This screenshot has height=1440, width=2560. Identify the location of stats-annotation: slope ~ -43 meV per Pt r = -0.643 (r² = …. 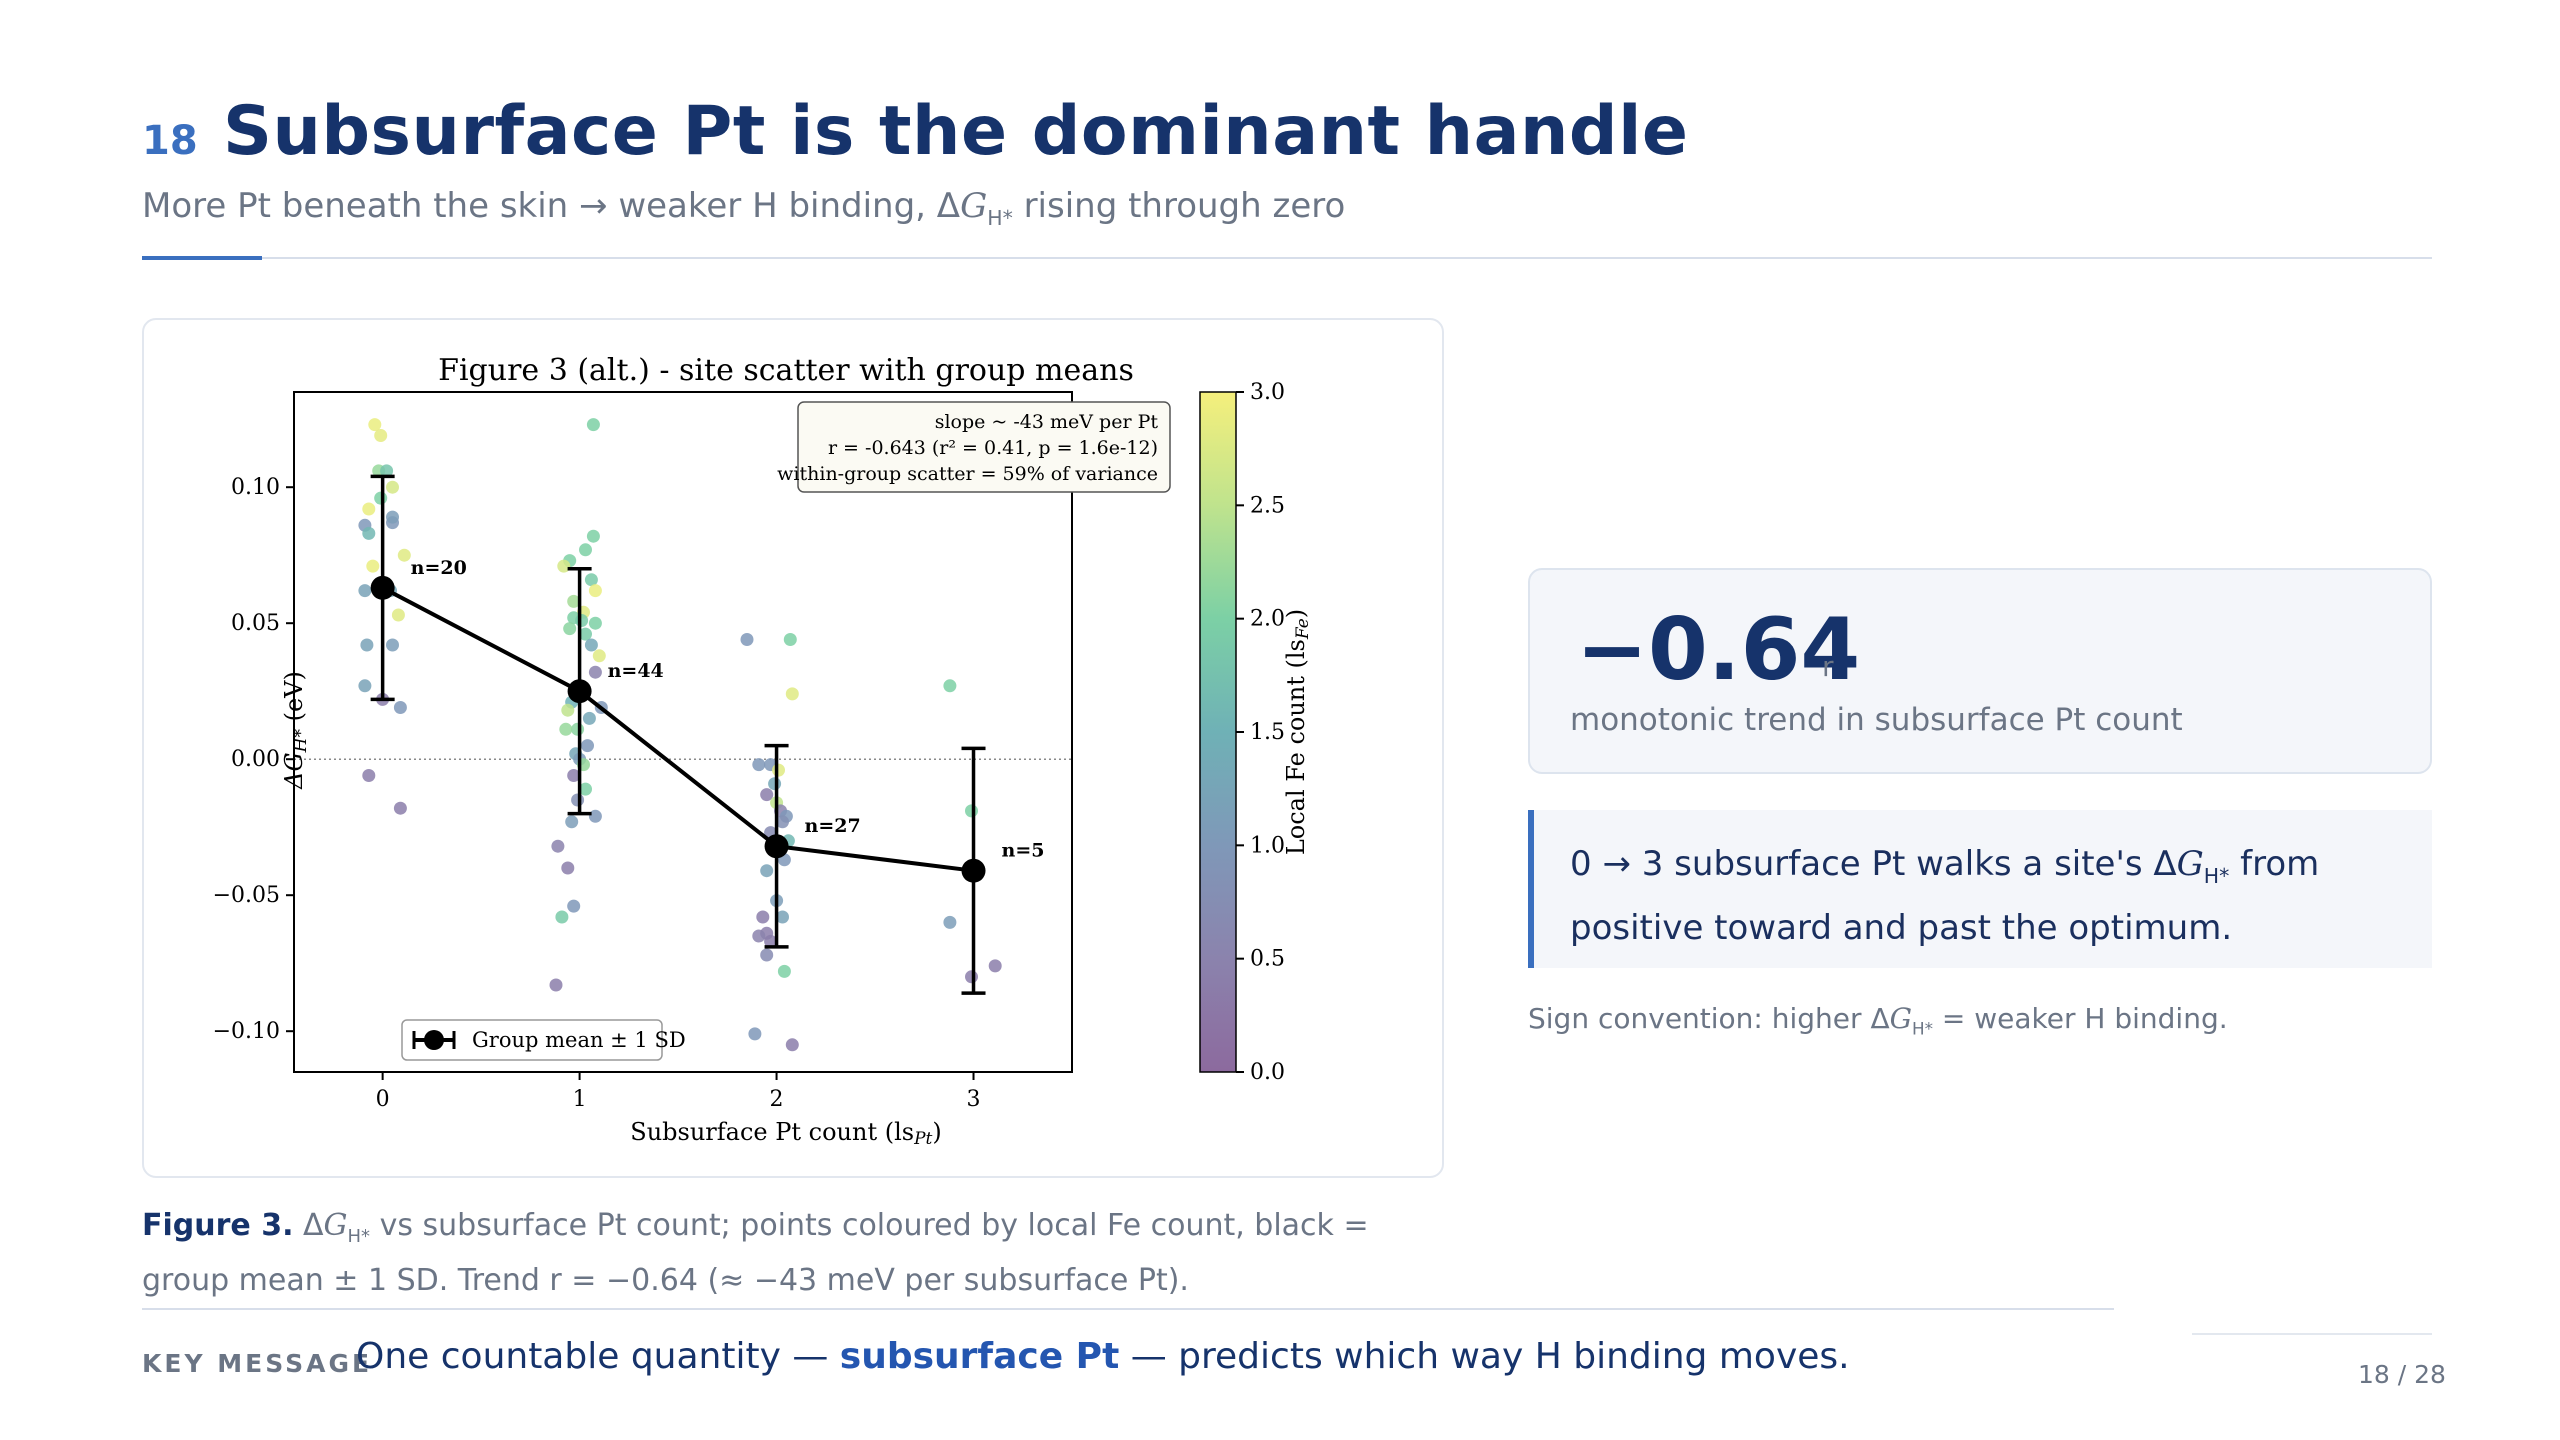
(974, 447).